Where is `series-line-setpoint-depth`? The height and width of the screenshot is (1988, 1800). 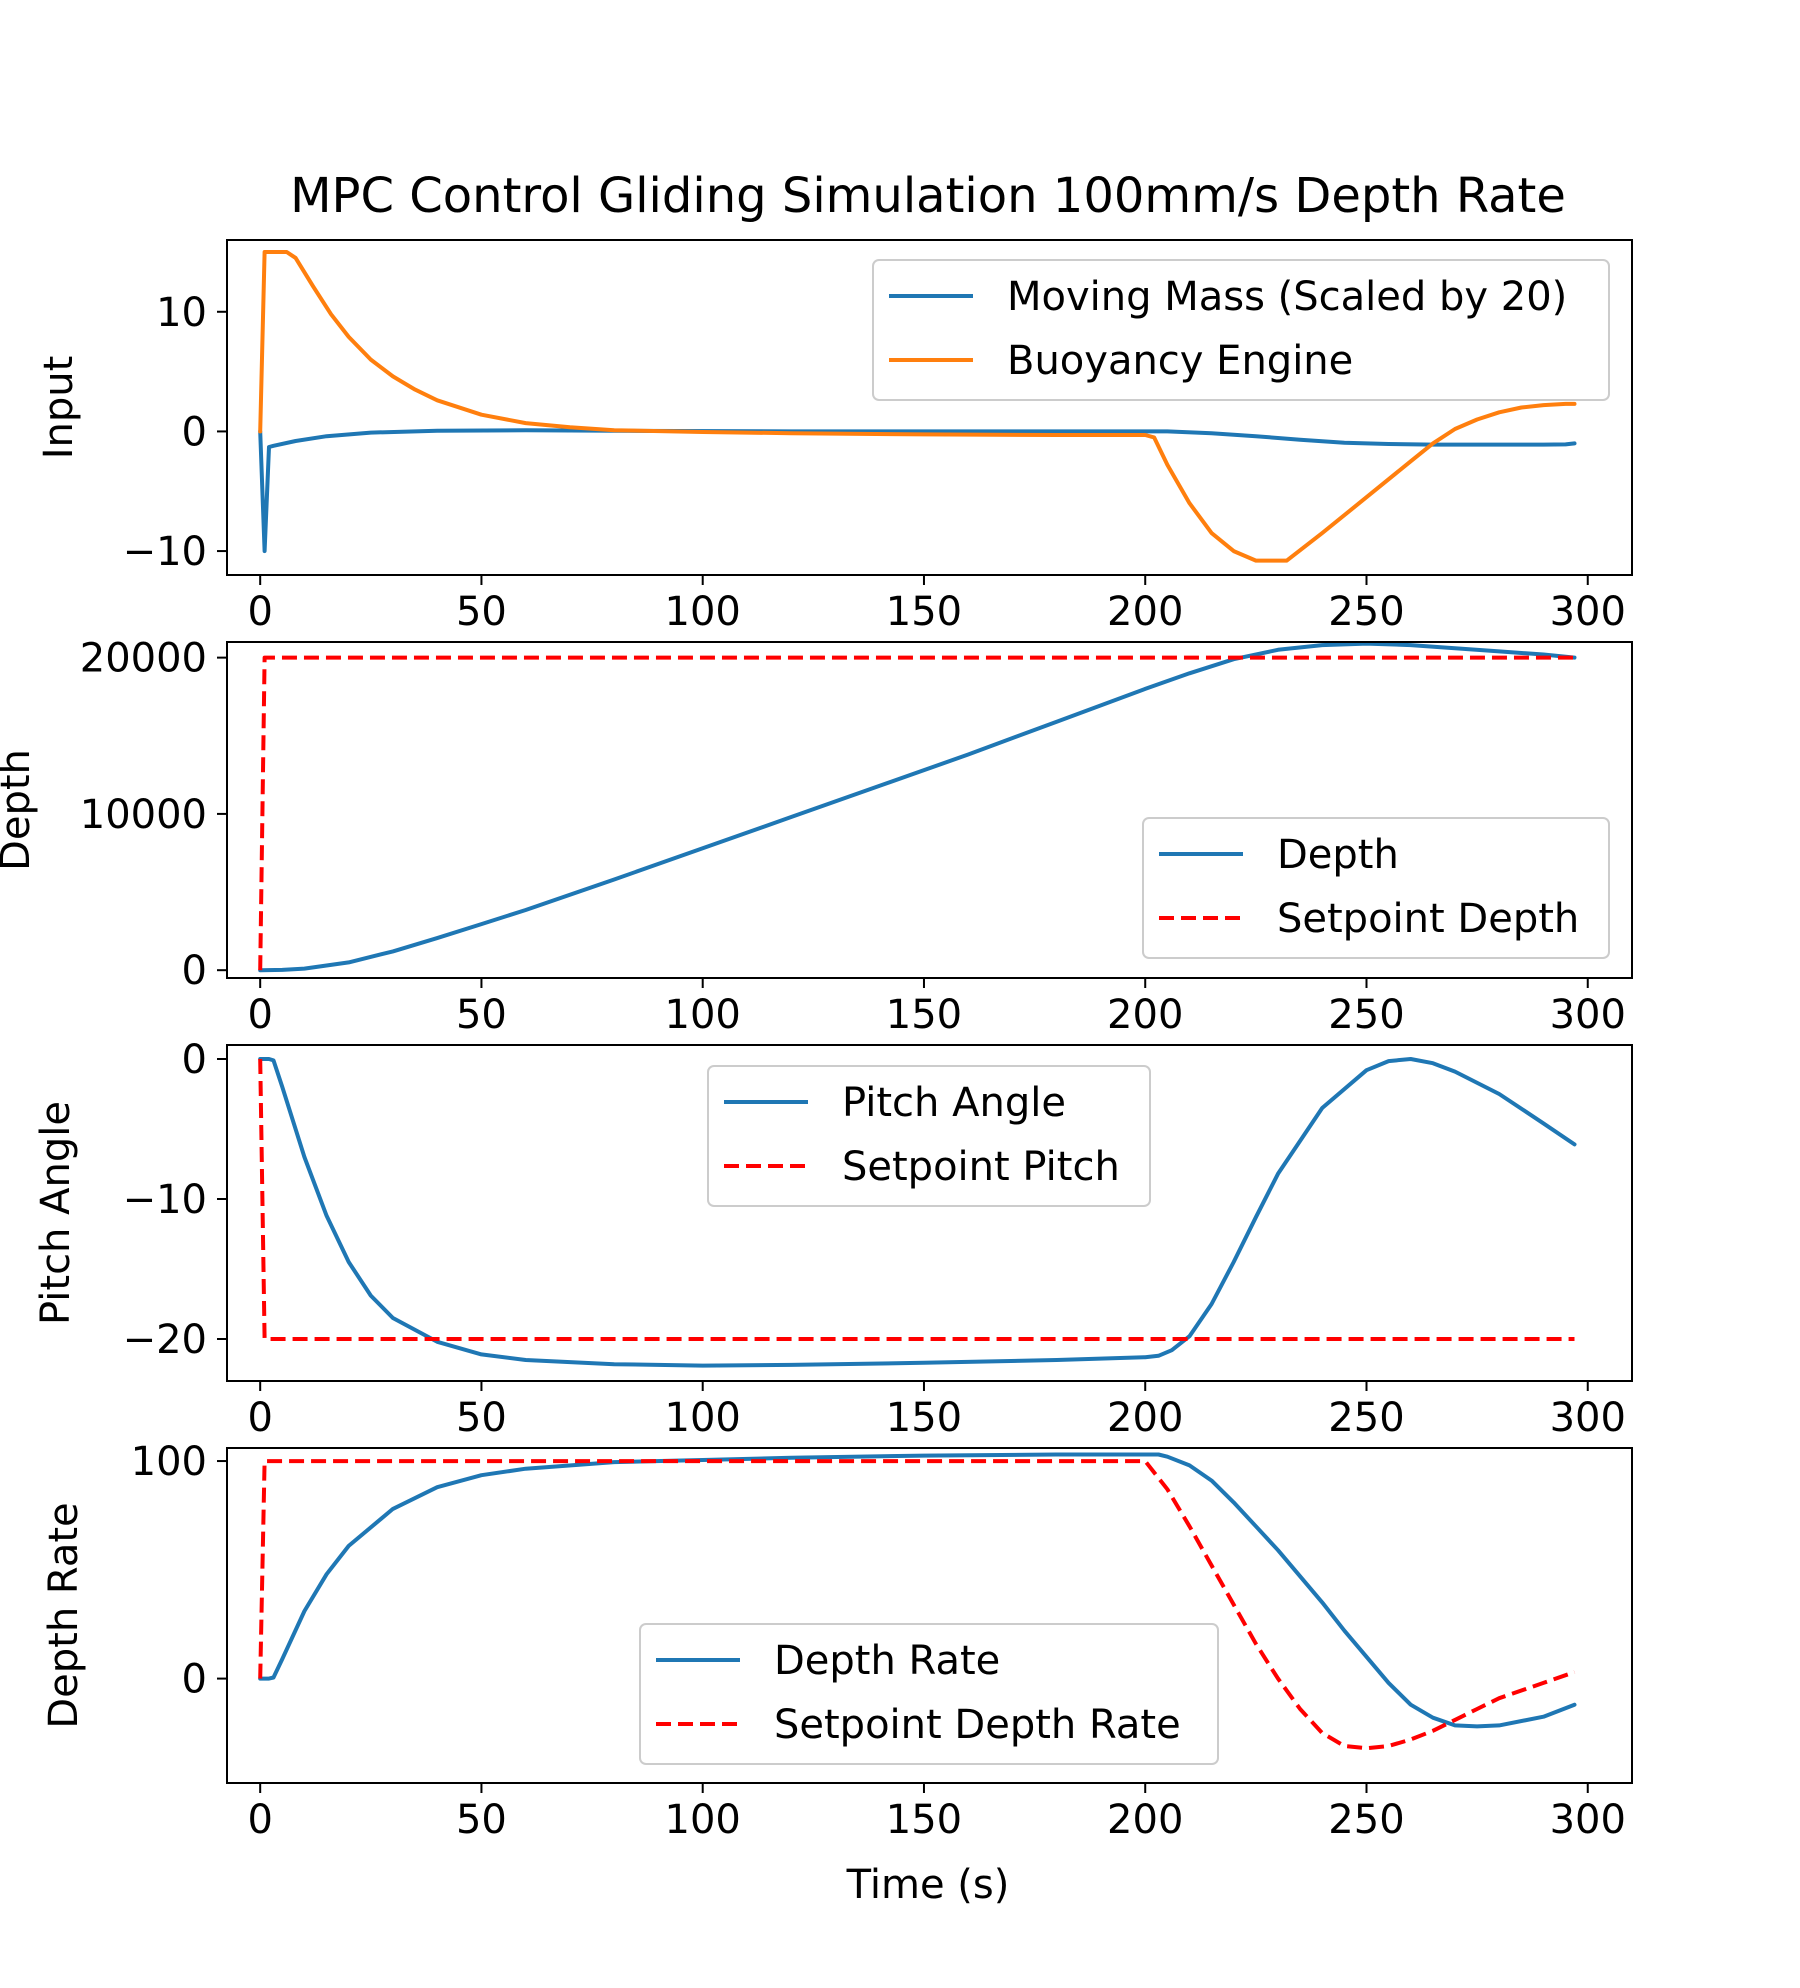 series-line-setpoint-depth is located at coordinates (916, 813).